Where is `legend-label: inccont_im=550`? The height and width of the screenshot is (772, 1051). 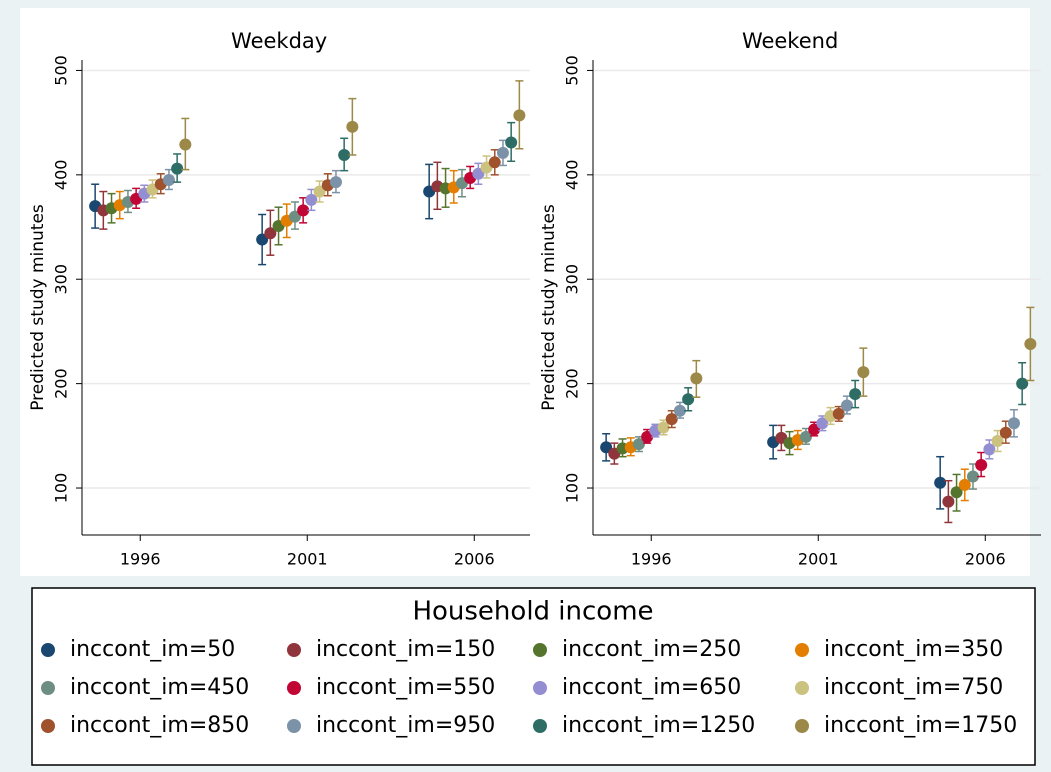
legend-label: inccont_im=550 is located at coordinates (405, 687).